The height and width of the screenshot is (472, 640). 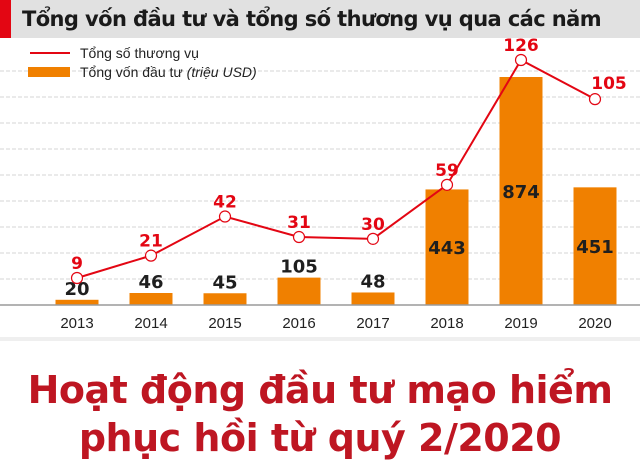 I want to click on line-value-label: 105, so click(x=609, y=84).